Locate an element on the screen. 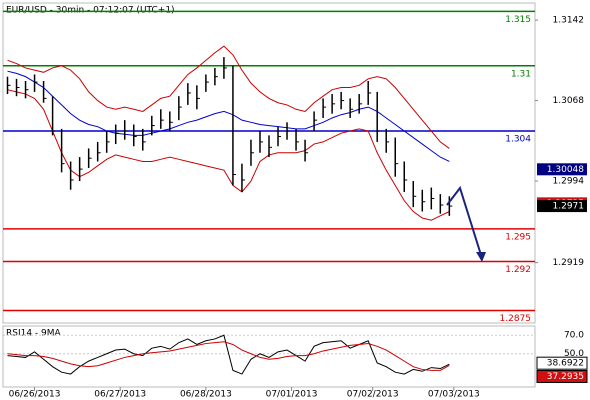 The image size is (590, 400). x-tick-label: 07/02/2013 is located at coordinates (373, 395).